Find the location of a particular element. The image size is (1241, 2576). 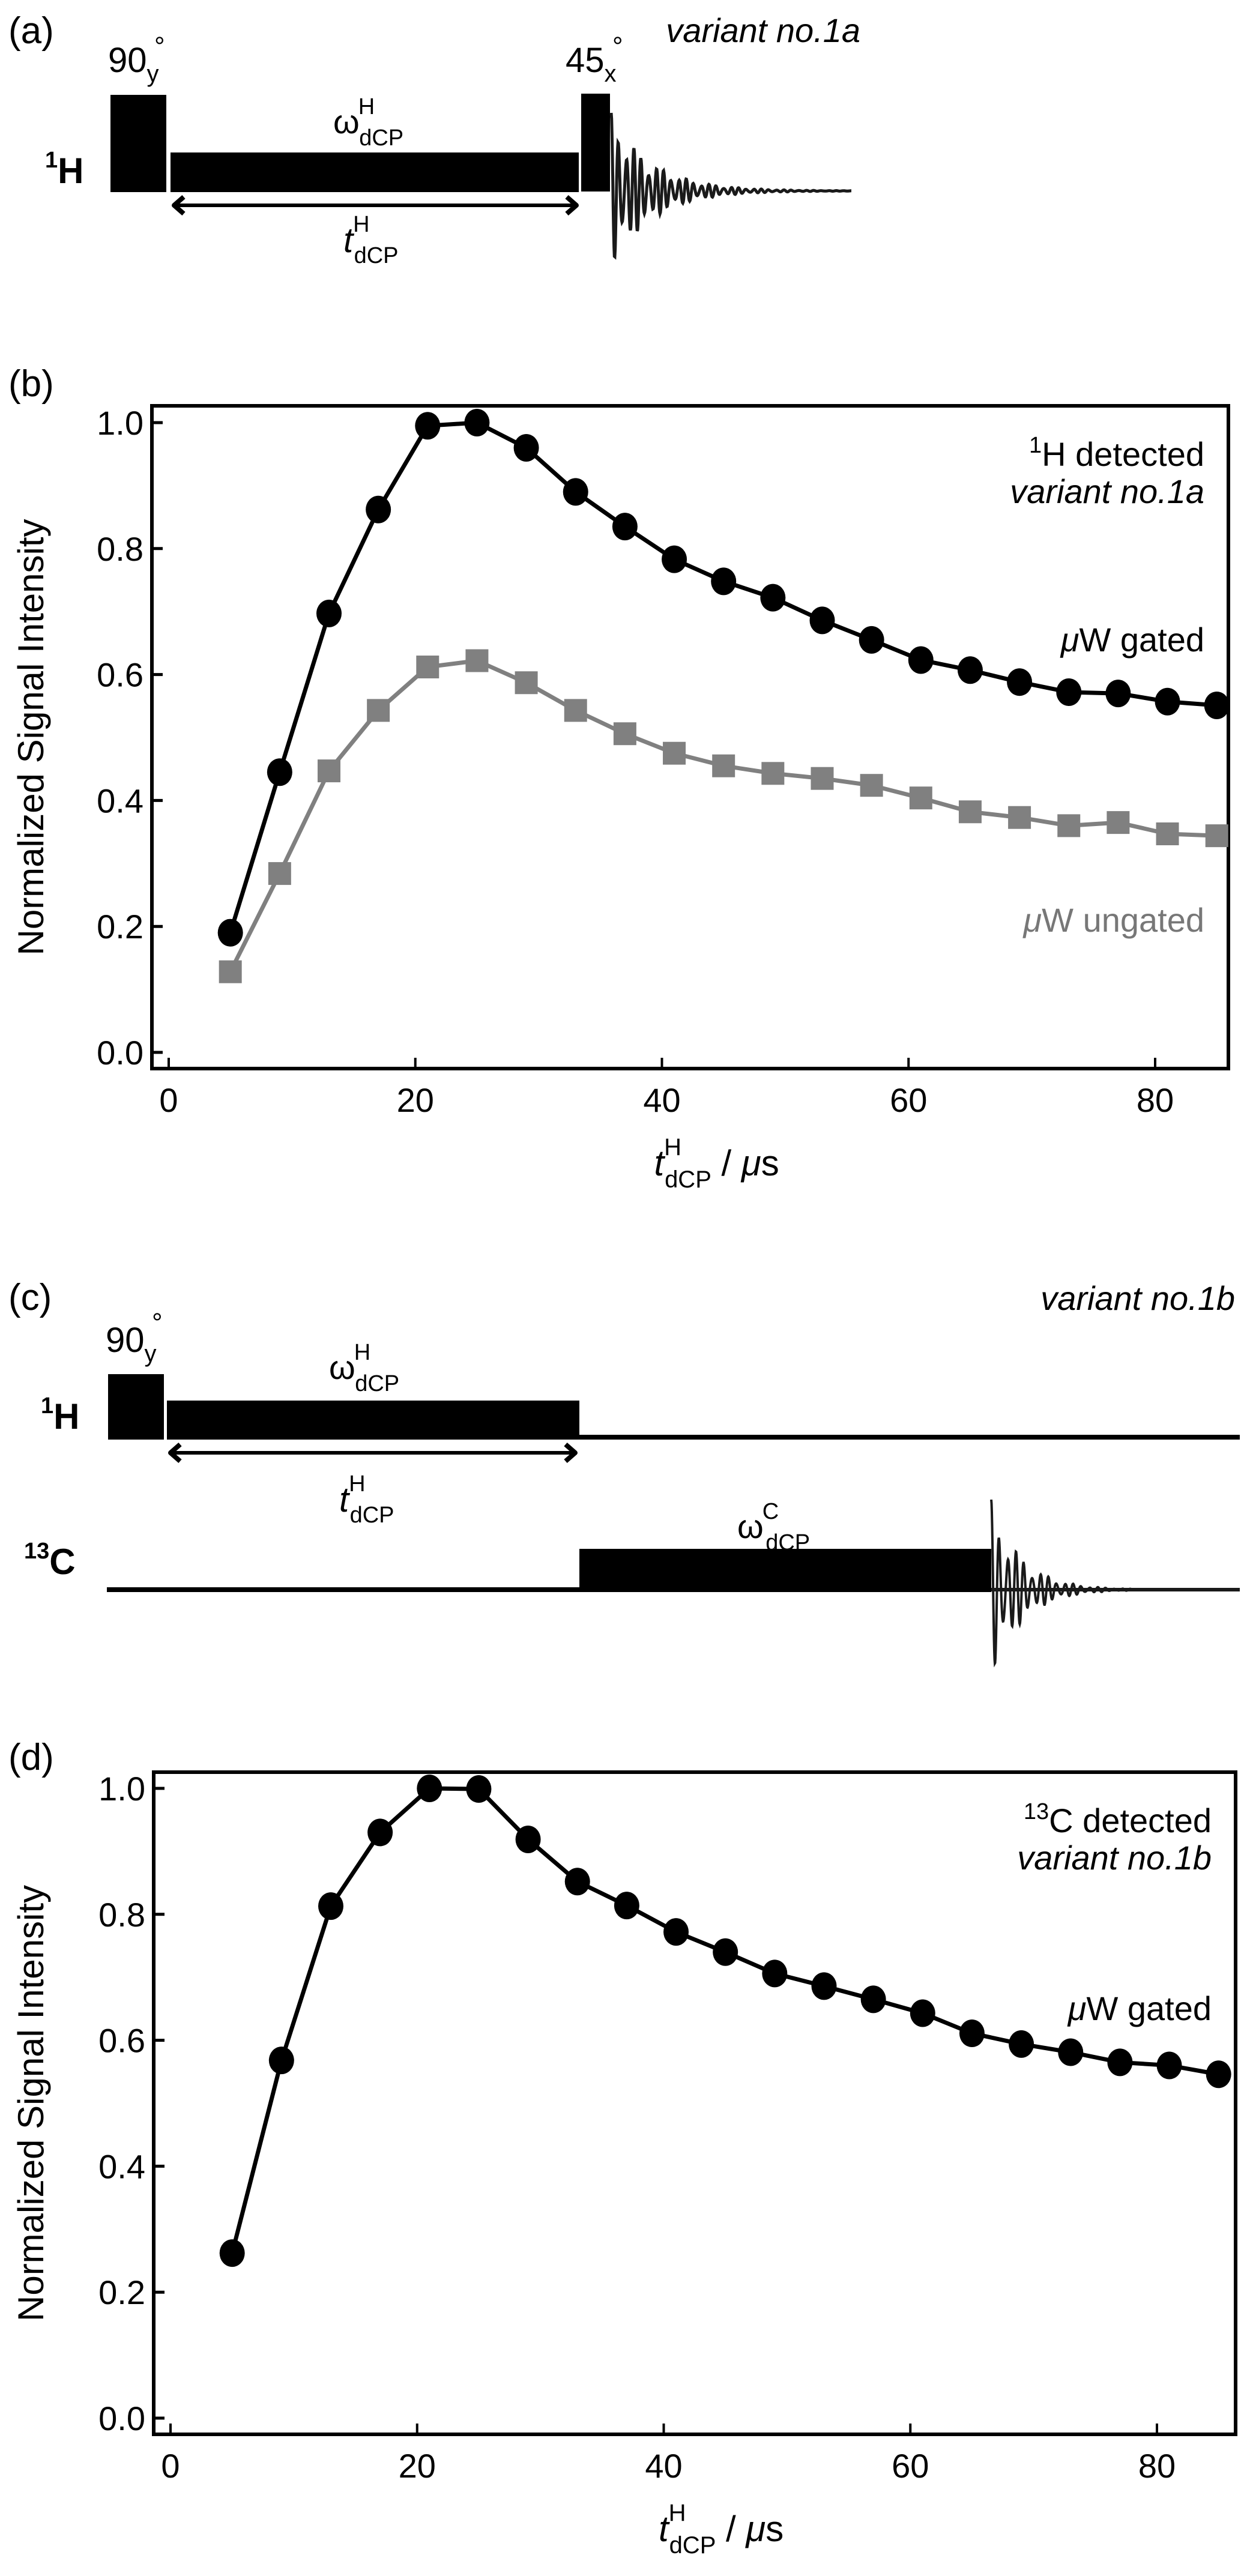

chart-b-series-label-0: μW gated is located at coordinates (1132, 640).